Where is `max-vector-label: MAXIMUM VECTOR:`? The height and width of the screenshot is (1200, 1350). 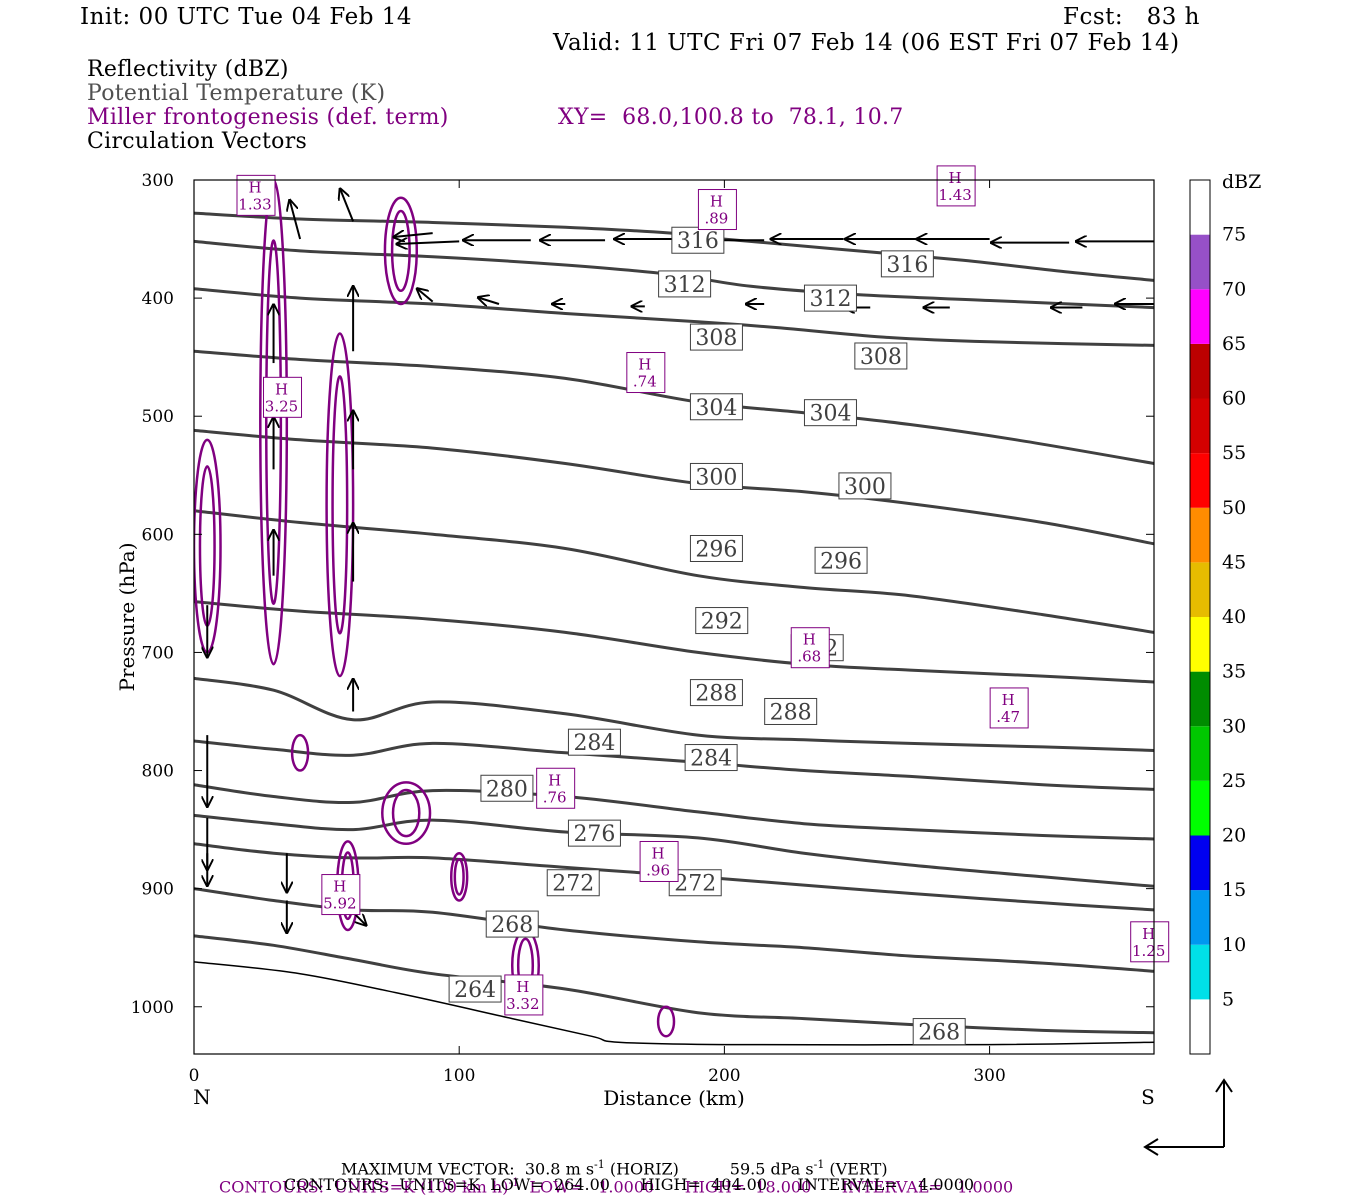
max-vector-label: MAXIMUM VECTOR: is located at coordinates (428, 1169).